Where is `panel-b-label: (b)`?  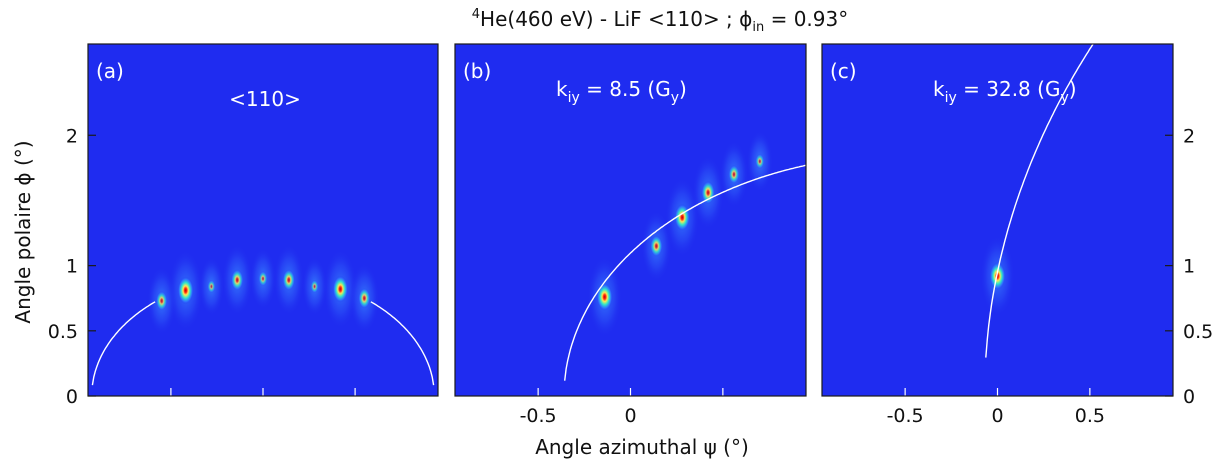 panel-b-label: (b) is located at coordinates (477, 71).